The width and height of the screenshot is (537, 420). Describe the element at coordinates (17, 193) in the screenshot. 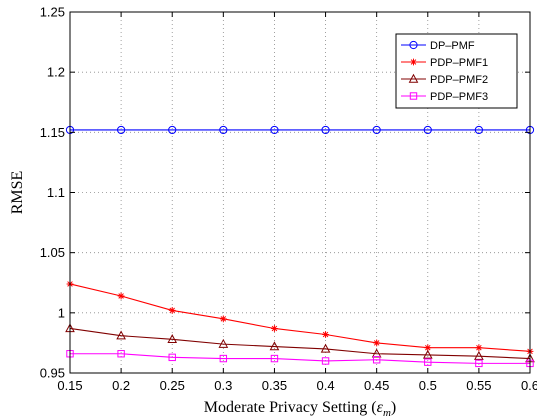

I see `y-axis-label: RMSE` at that location.